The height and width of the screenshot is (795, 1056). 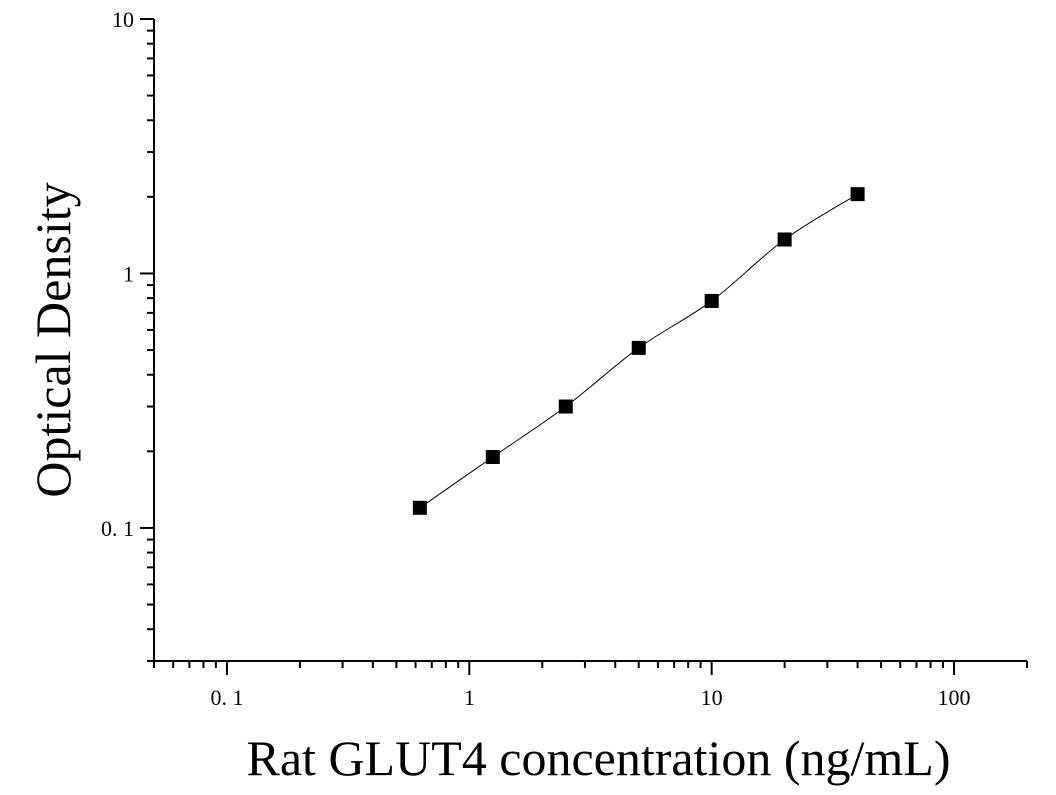 What do you see at coordinates (712, 697) in the screenshot?
I see `x-tick-label: 10` at bounding box center [712, 697].